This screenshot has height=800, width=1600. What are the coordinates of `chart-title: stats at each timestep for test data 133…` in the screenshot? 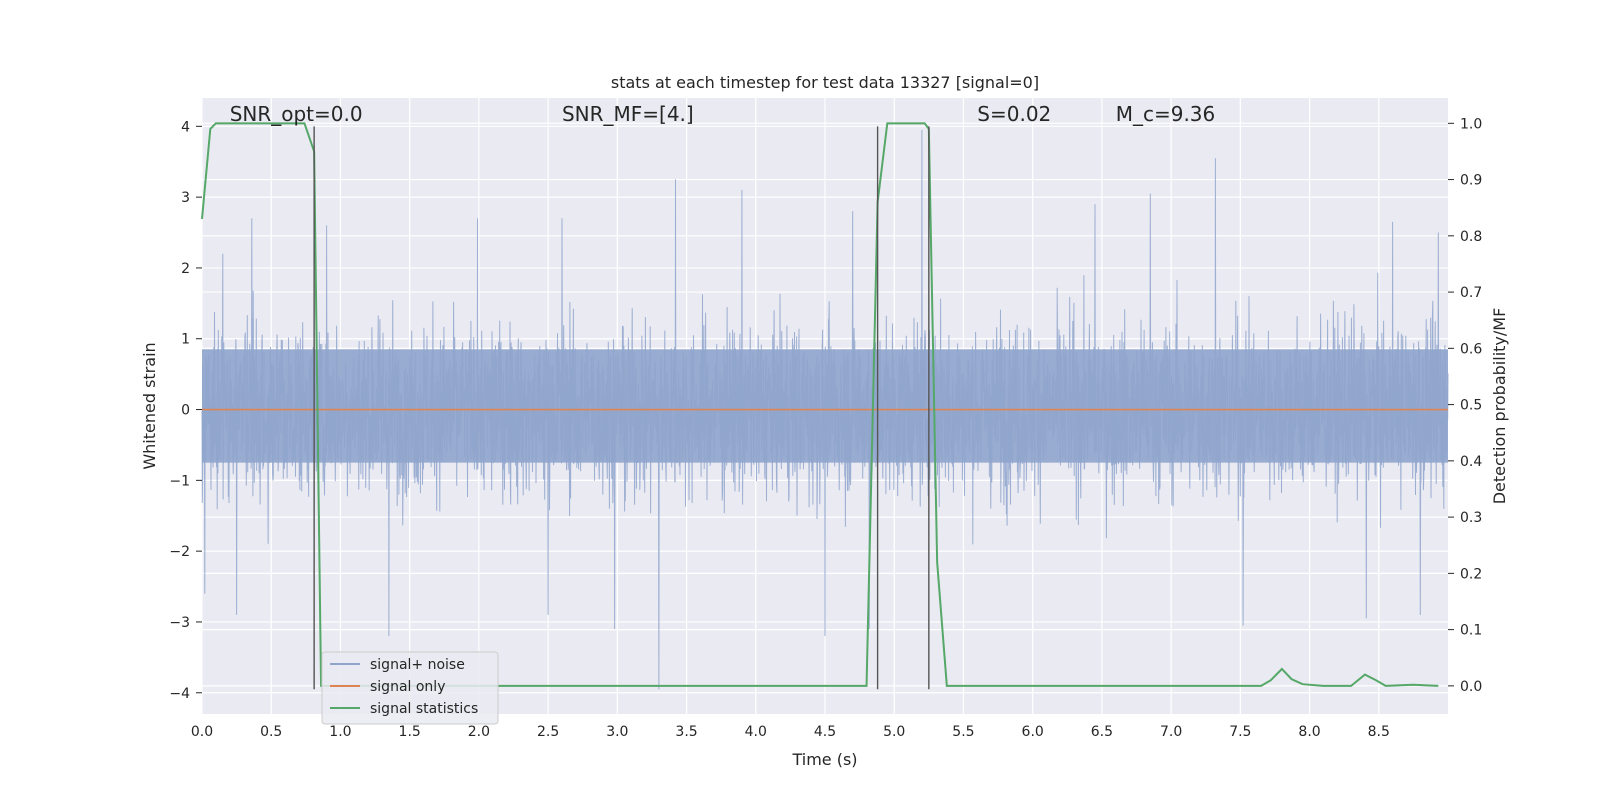 It's located at (825, 82).